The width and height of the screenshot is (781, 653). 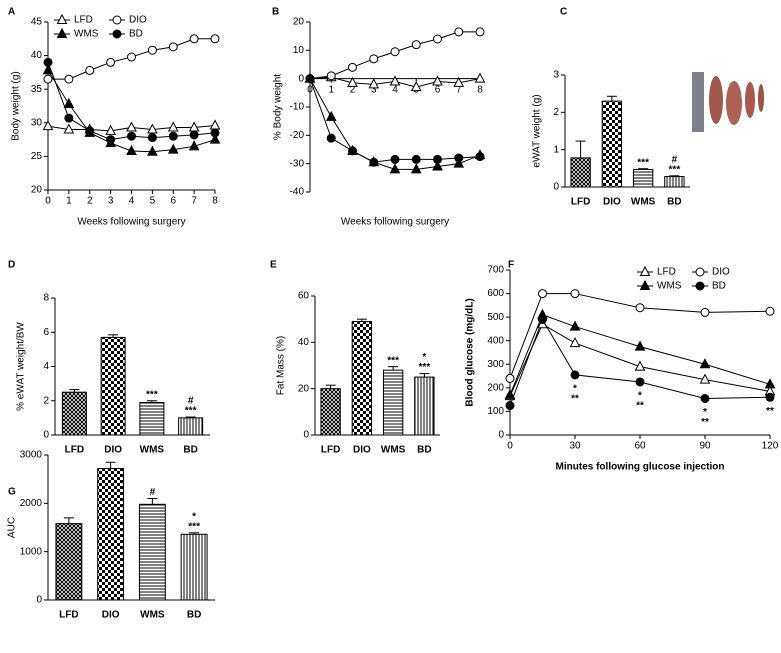 What do you see at coordinates (299, 50) in the screenshot?
I see `y-tick-label: 10` at bounding box center [299, 50].